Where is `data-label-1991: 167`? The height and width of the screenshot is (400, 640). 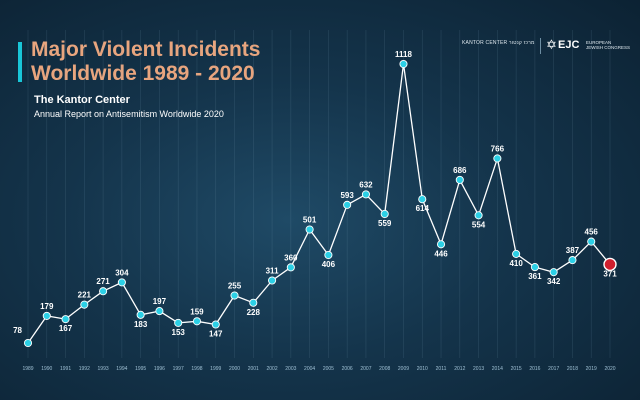 data-label-1991: 167 is located at coordinates (66, 328).